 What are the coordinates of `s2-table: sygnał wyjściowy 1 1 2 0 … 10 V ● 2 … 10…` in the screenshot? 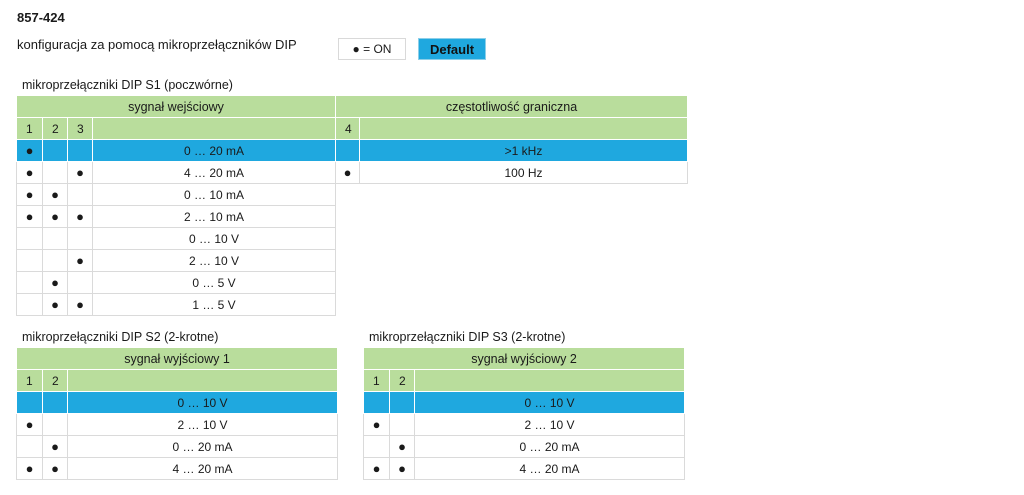 It's located at (177, 413).